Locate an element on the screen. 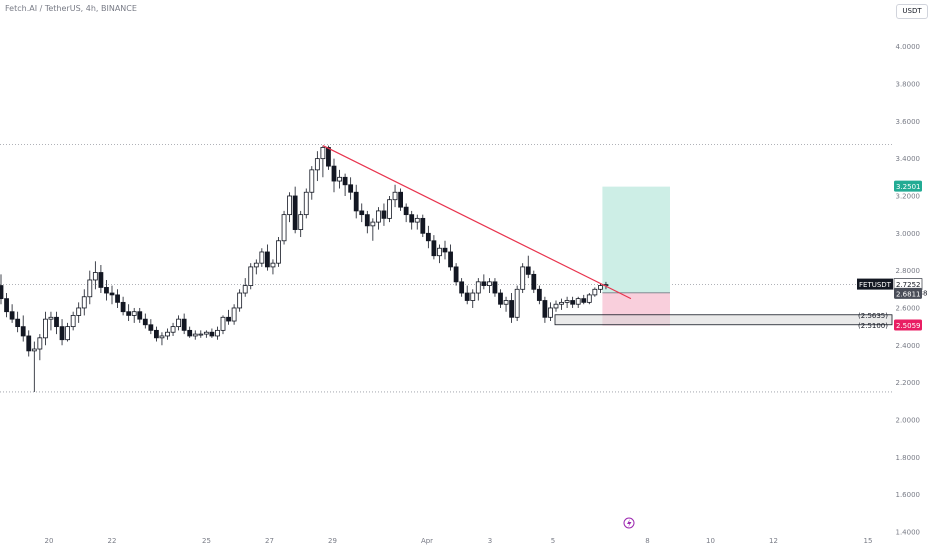 The height and width of the screenshot is (555, 932). x-tick-label: 25 is located at coordinates (206, 541).